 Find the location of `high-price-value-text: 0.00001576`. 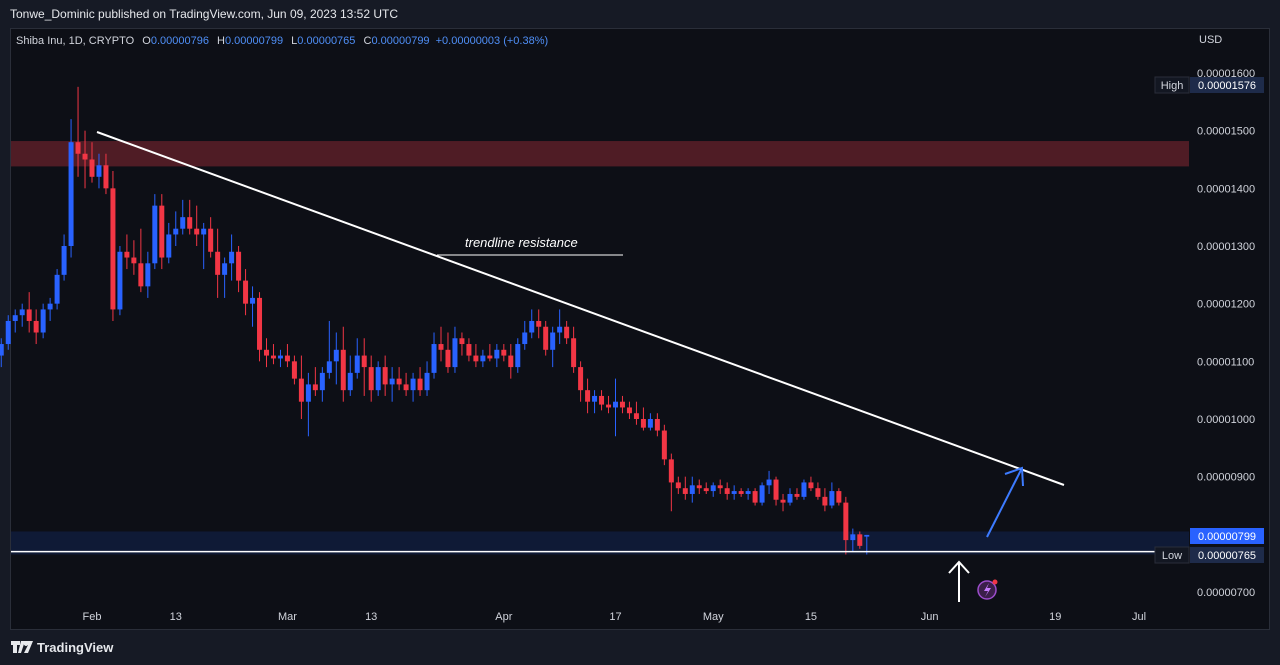

high-price-value-text: 0.00001576 is located at coordinates (1227, 86).